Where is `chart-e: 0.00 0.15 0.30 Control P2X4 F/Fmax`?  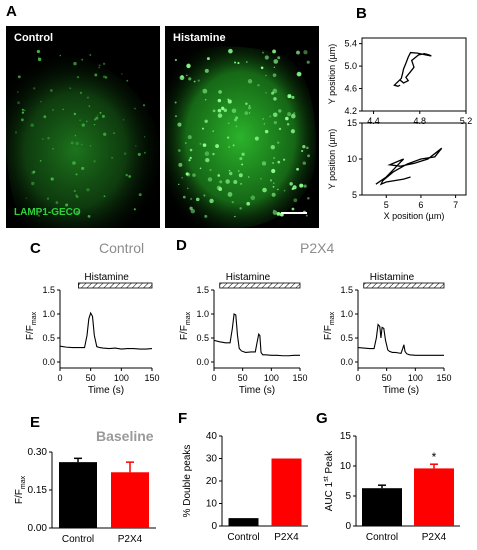
chart-e: 0.00 0.15 0.30 Control P2X4 F/Fmax is located at coordinates (85, 496).